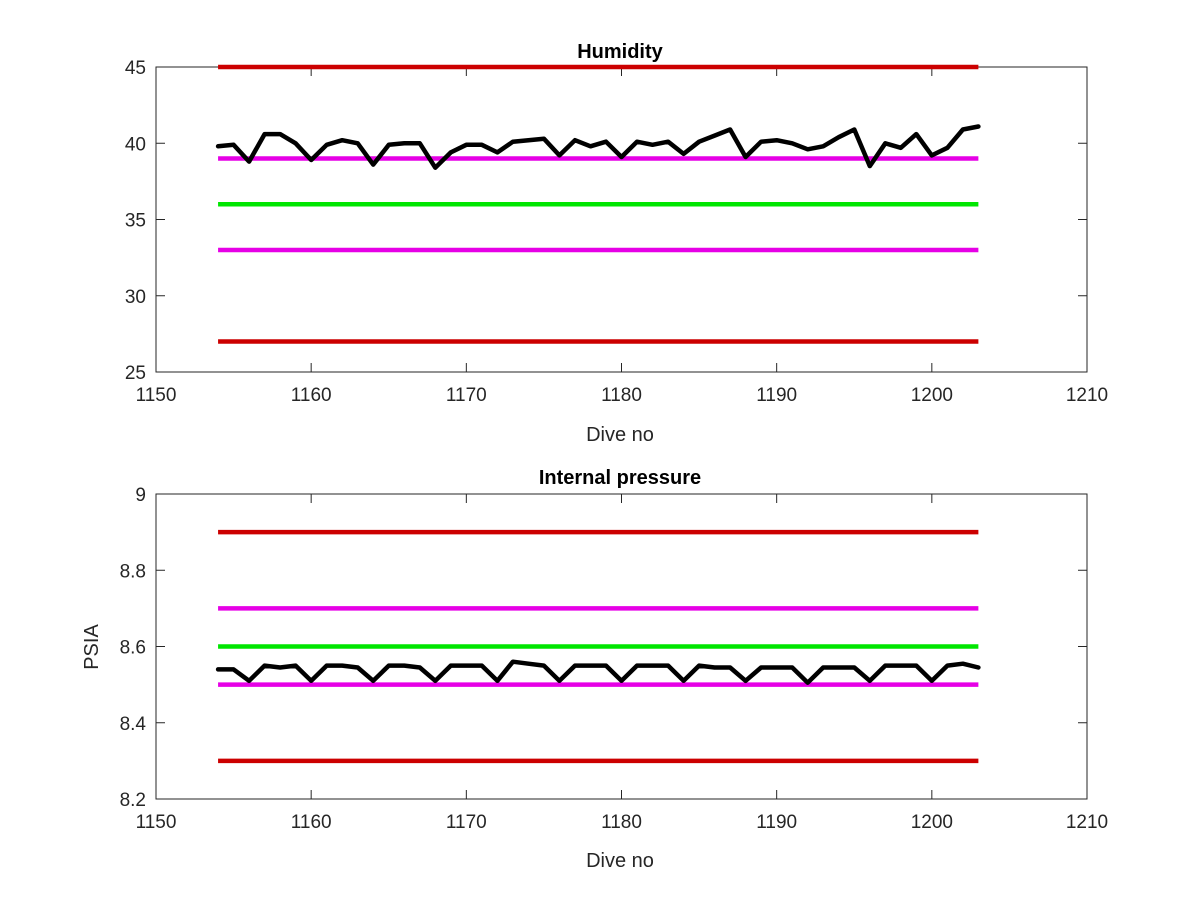 The image size is (1200, 900). What do you see at coordinates (620, 435) in the screenshot?
I see `humidity-x-axis-label: Dive no` at bounding box center [620, 435].